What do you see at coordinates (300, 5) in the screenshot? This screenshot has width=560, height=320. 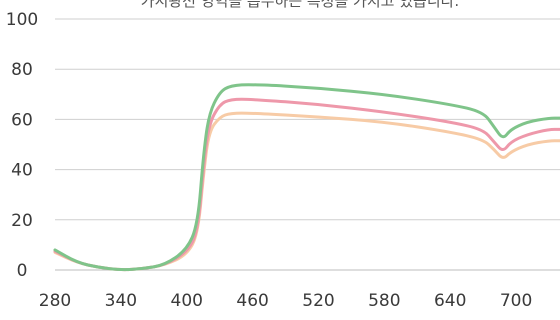 I see `caption: 가시광선 영역을 흡수하는 특성을 가지고 있습니다.` at bounding box center [300, 5].